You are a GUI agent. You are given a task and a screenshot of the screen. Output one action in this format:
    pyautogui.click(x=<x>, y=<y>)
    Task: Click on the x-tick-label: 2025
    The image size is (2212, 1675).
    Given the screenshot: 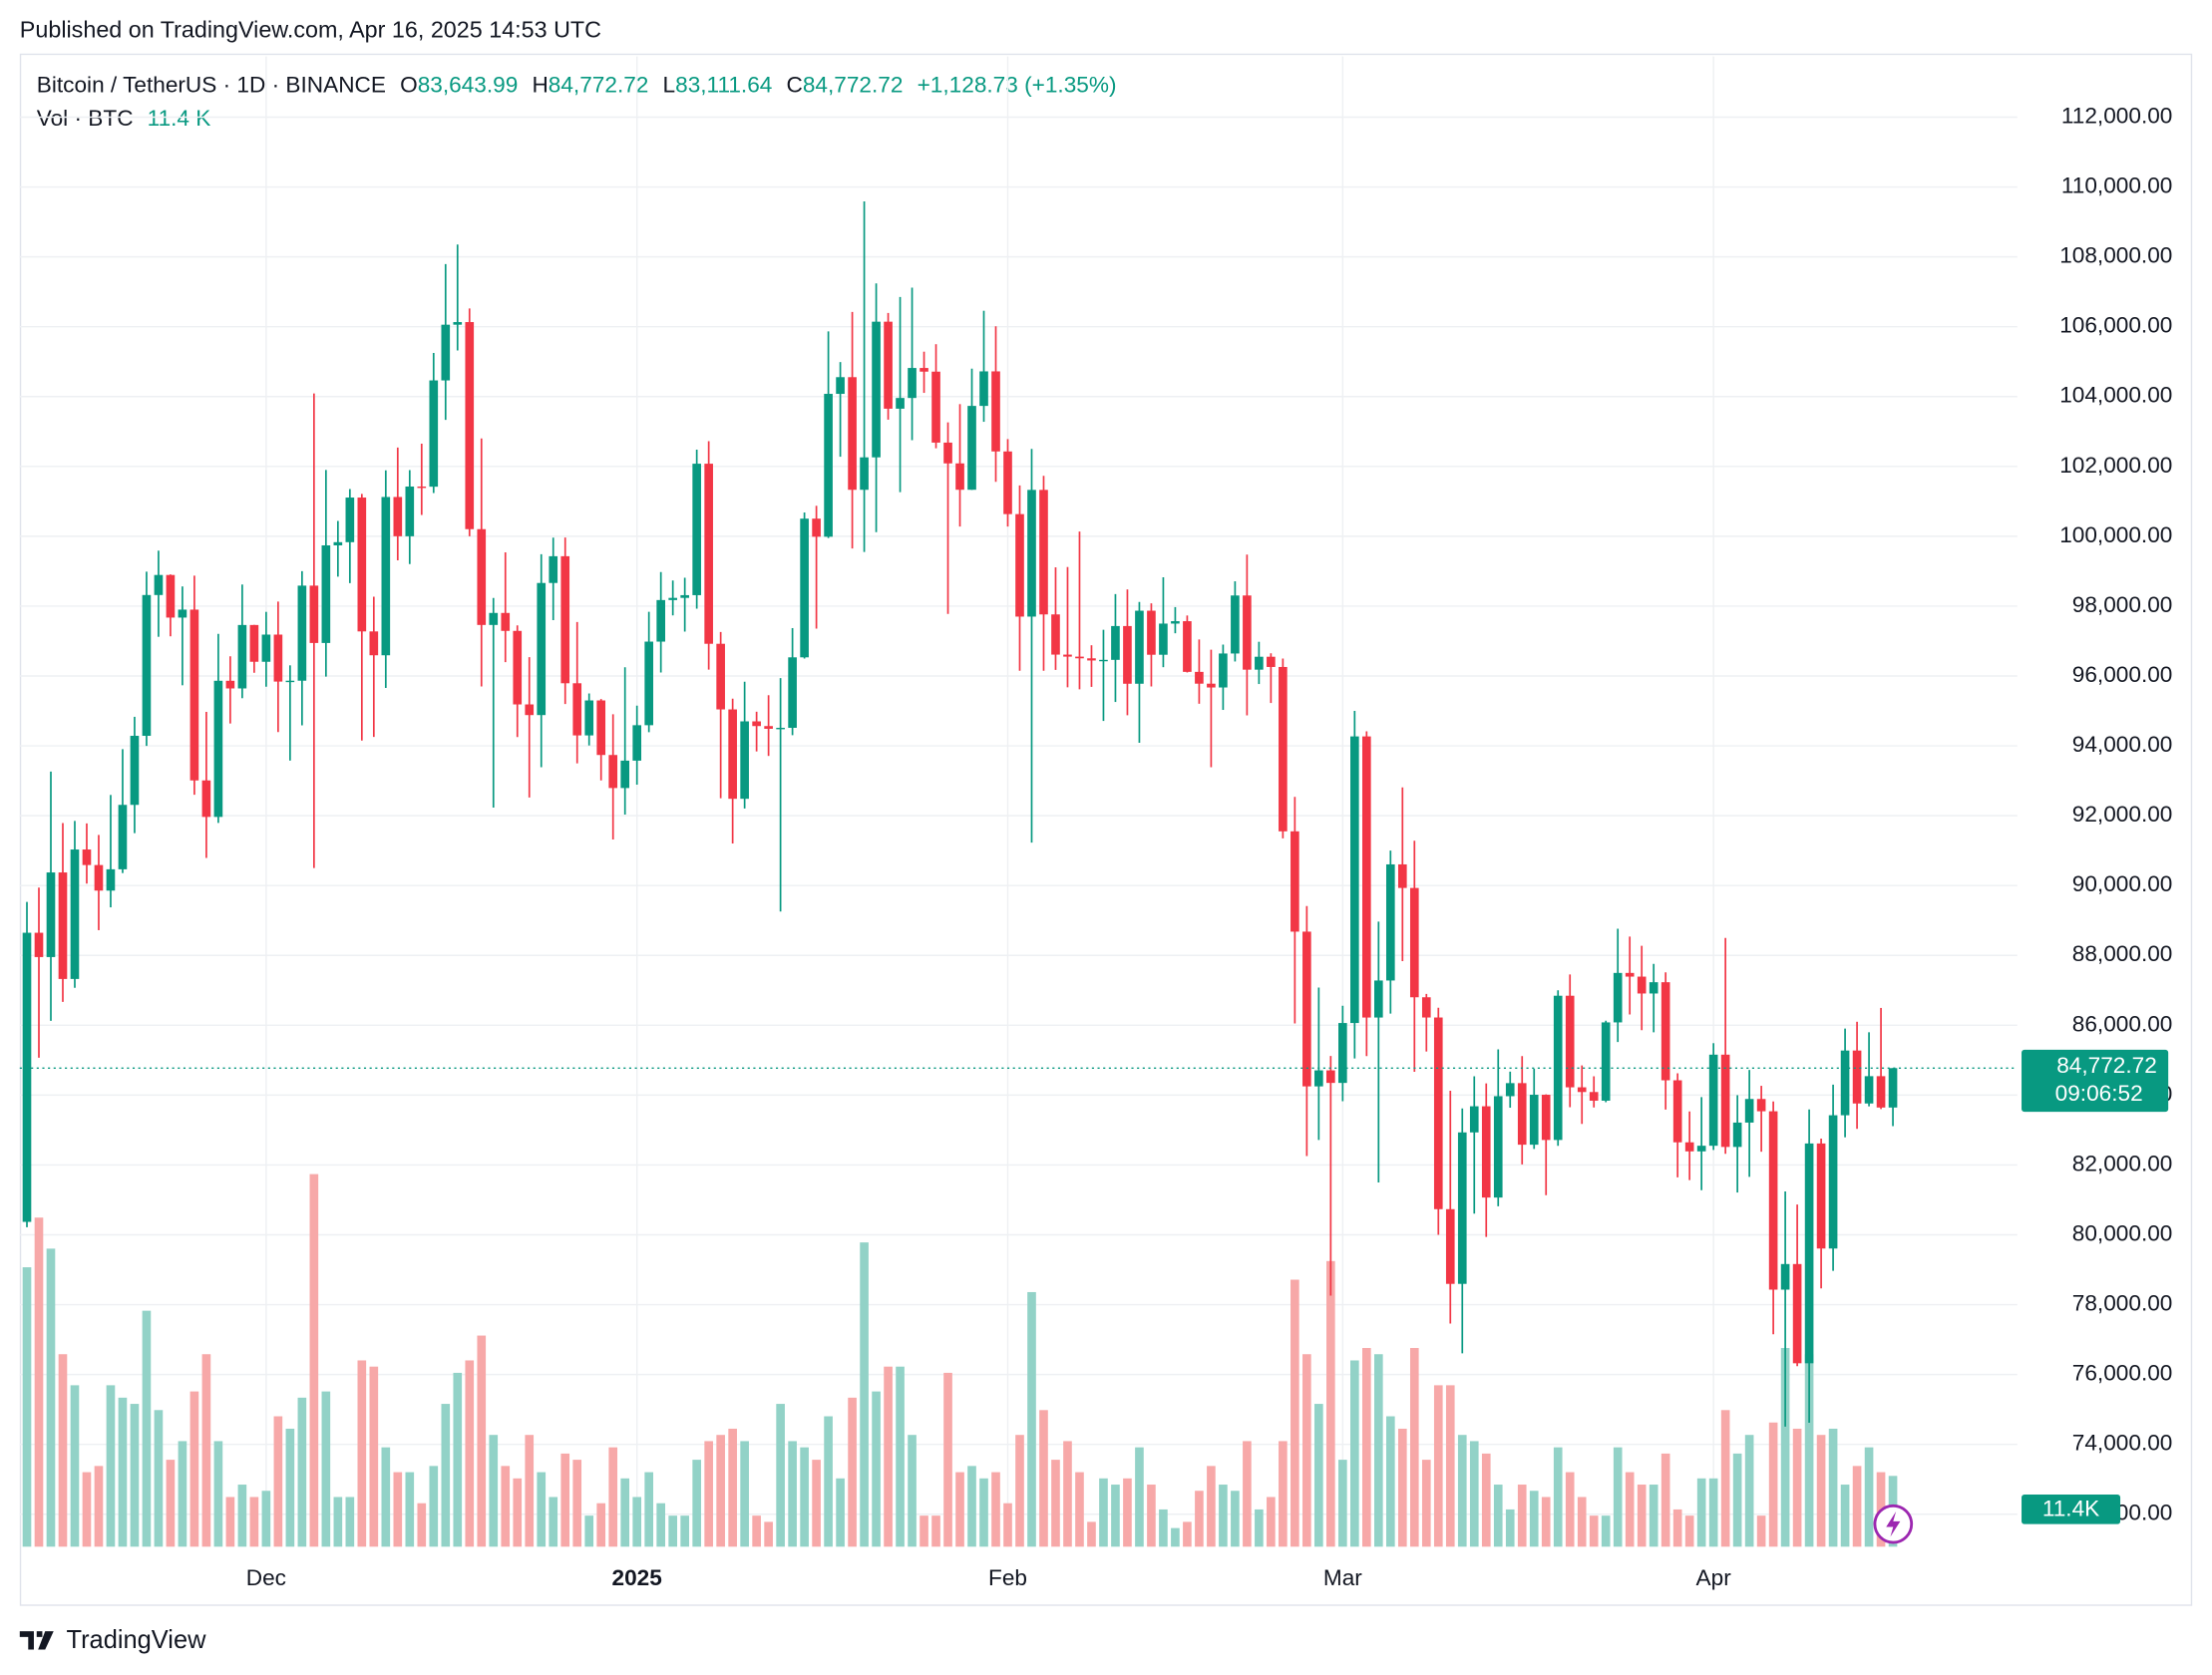 What is the action you would take?
    pyautogui.click(x=637, y=1577)
    